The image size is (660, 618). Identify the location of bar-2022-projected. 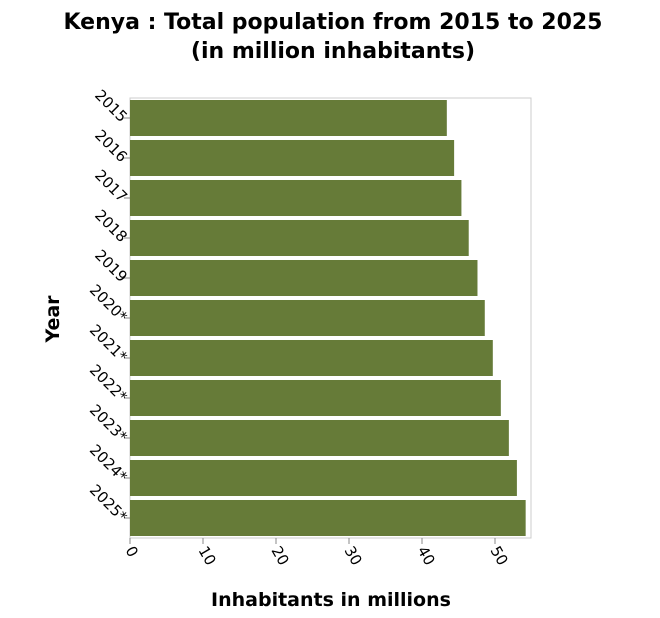
(315, 398).